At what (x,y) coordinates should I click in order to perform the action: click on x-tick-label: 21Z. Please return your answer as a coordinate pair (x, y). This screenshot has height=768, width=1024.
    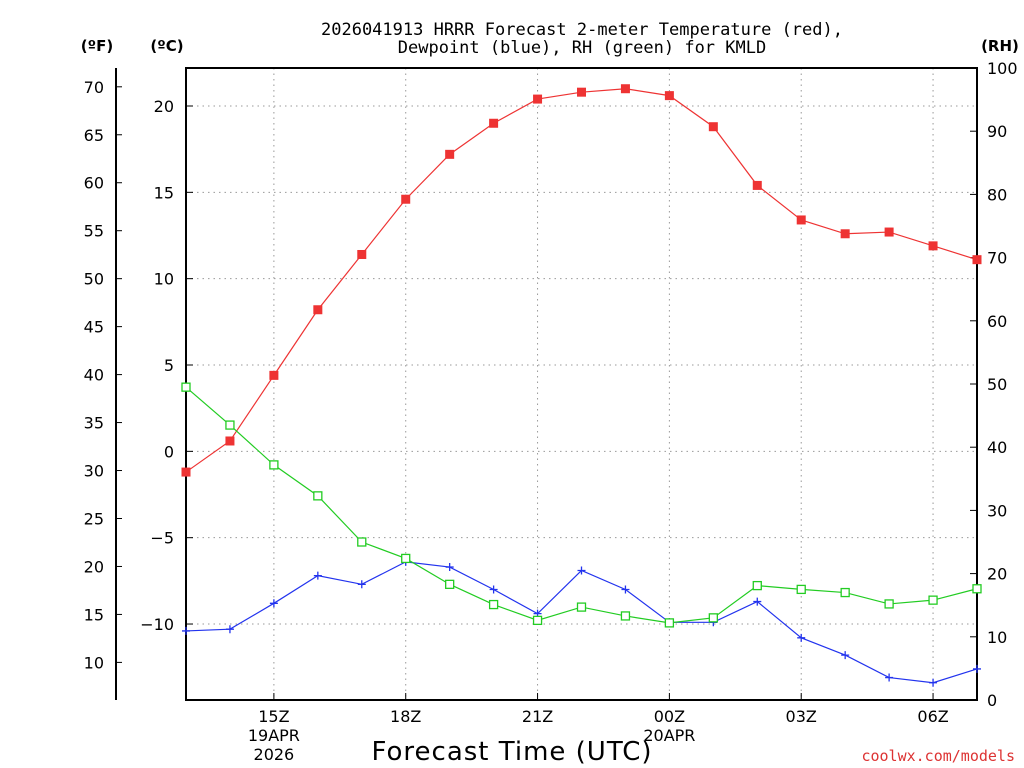
    Looking at the image, I should click on (537, 716).